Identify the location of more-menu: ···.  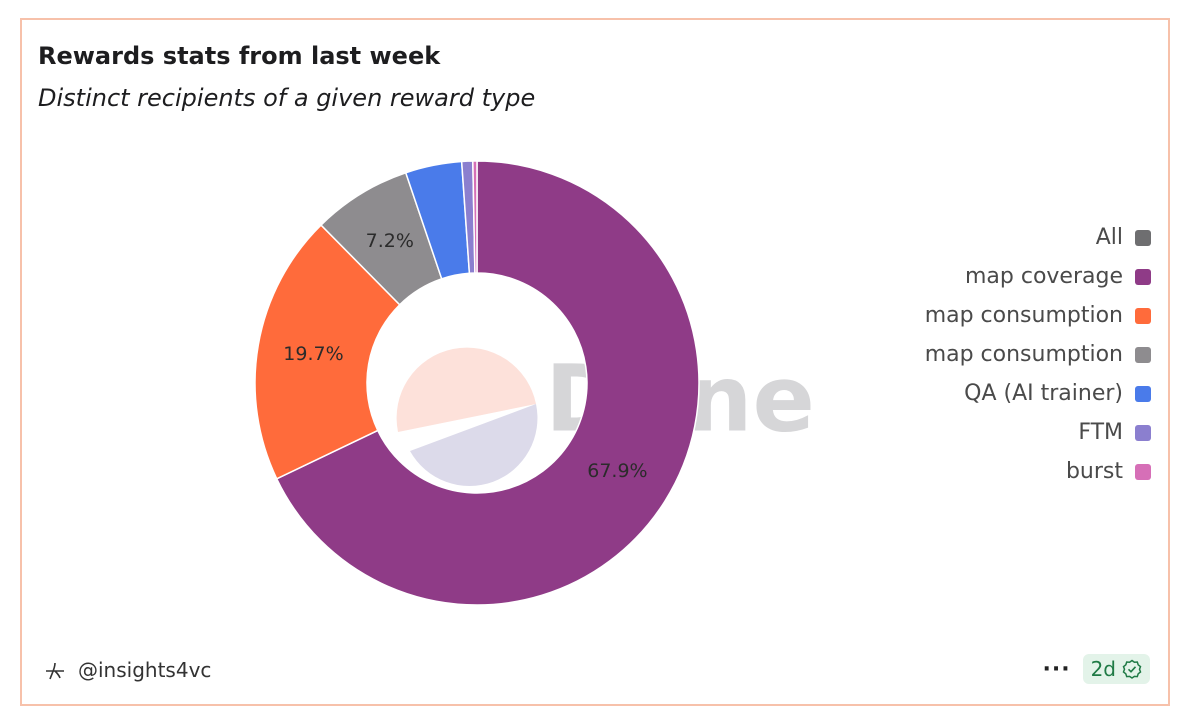
(1056, 669).